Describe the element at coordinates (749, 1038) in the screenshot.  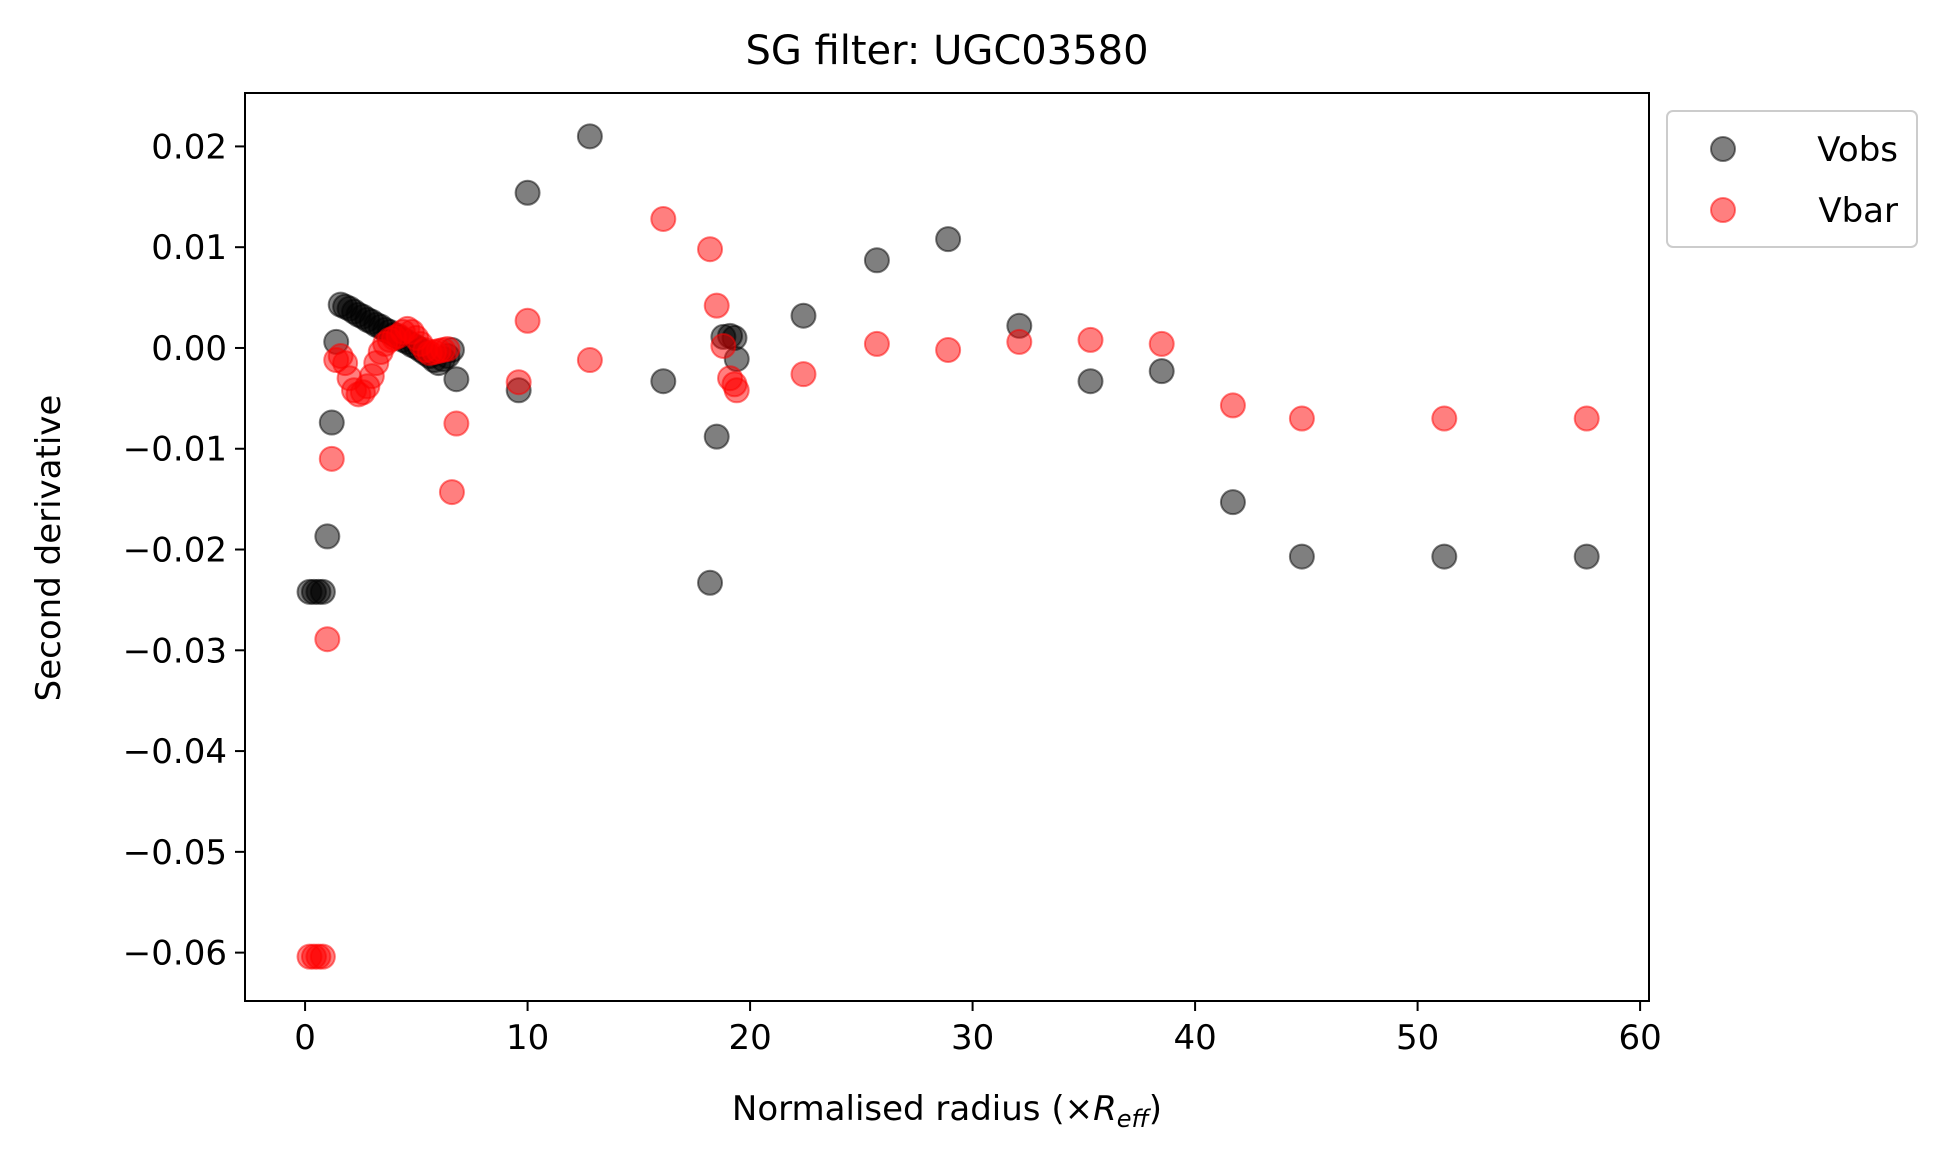
I see `x-tick-label: 20` at that location.